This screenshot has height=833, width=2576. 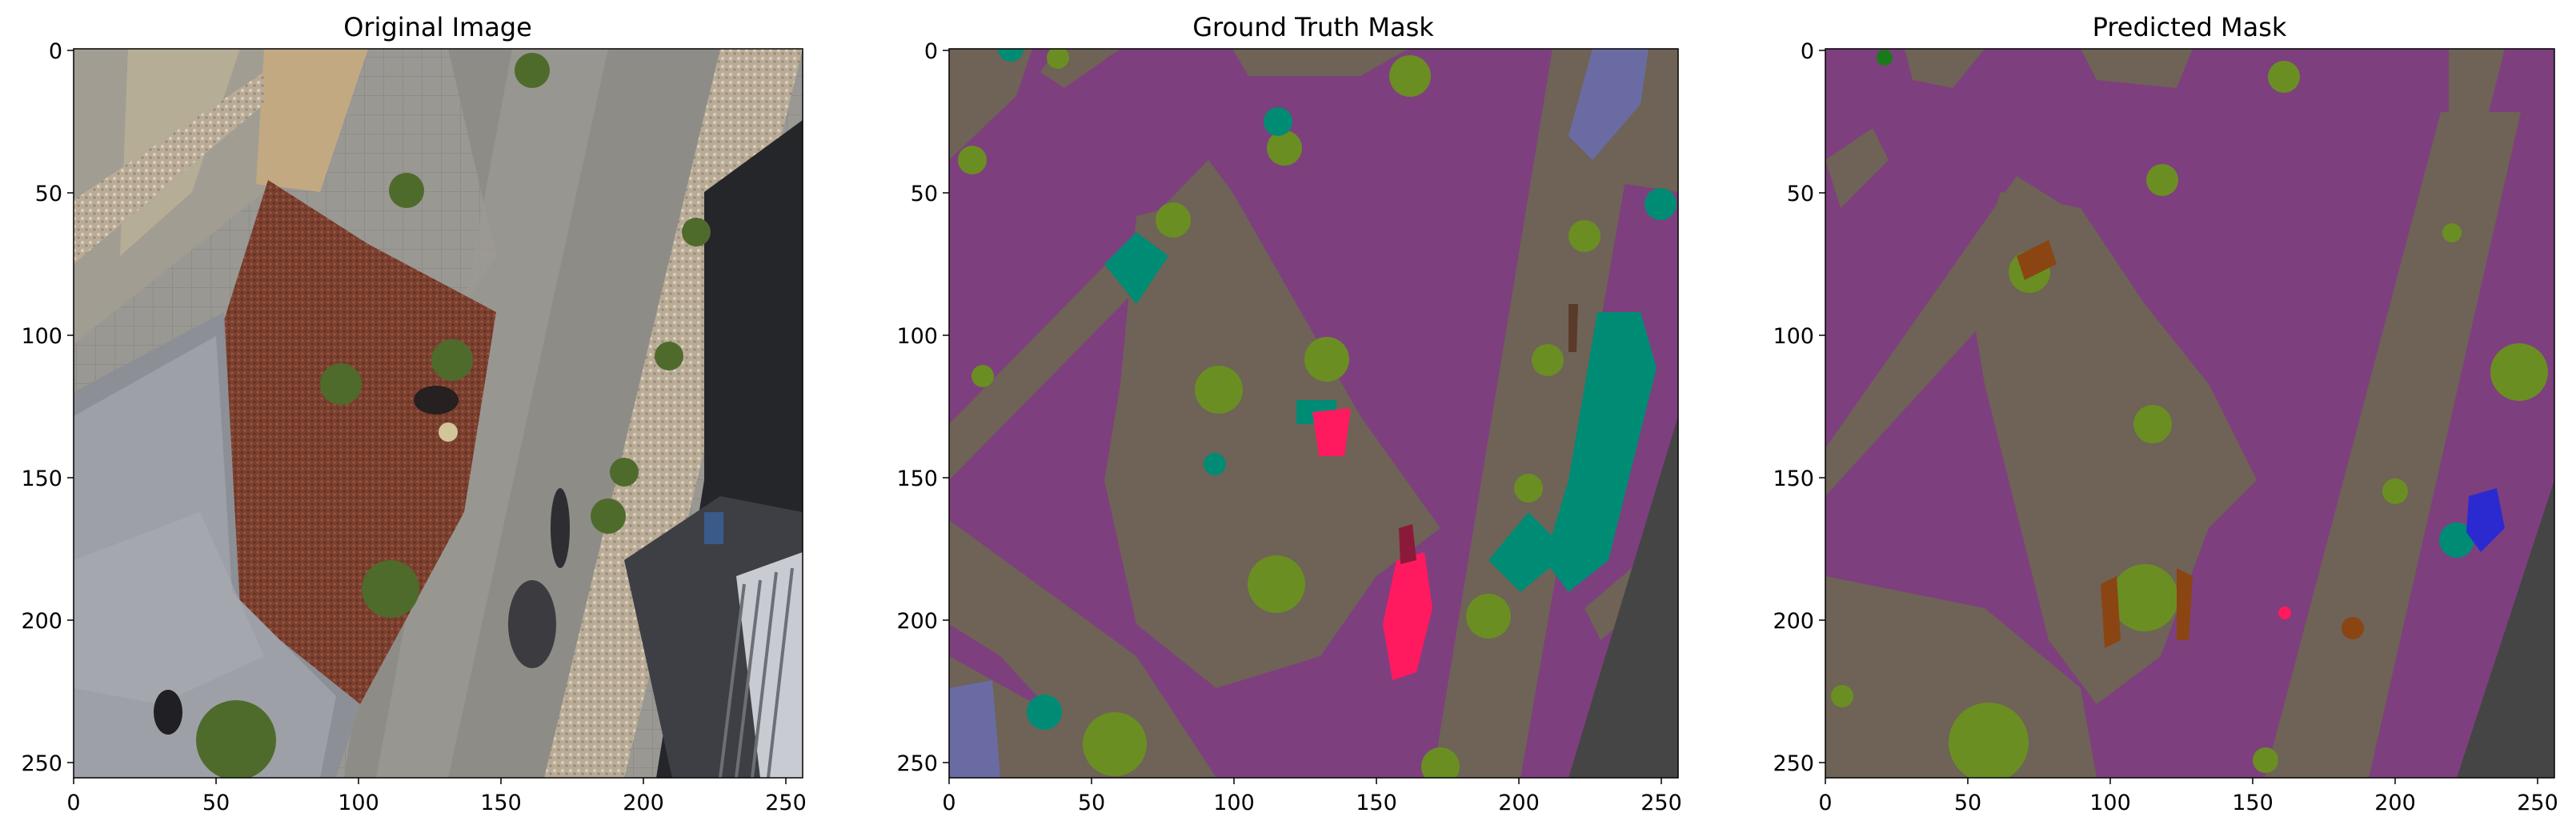 I want to click on panel-title: Ground Truth Mask, so click(x=1313, y=27).